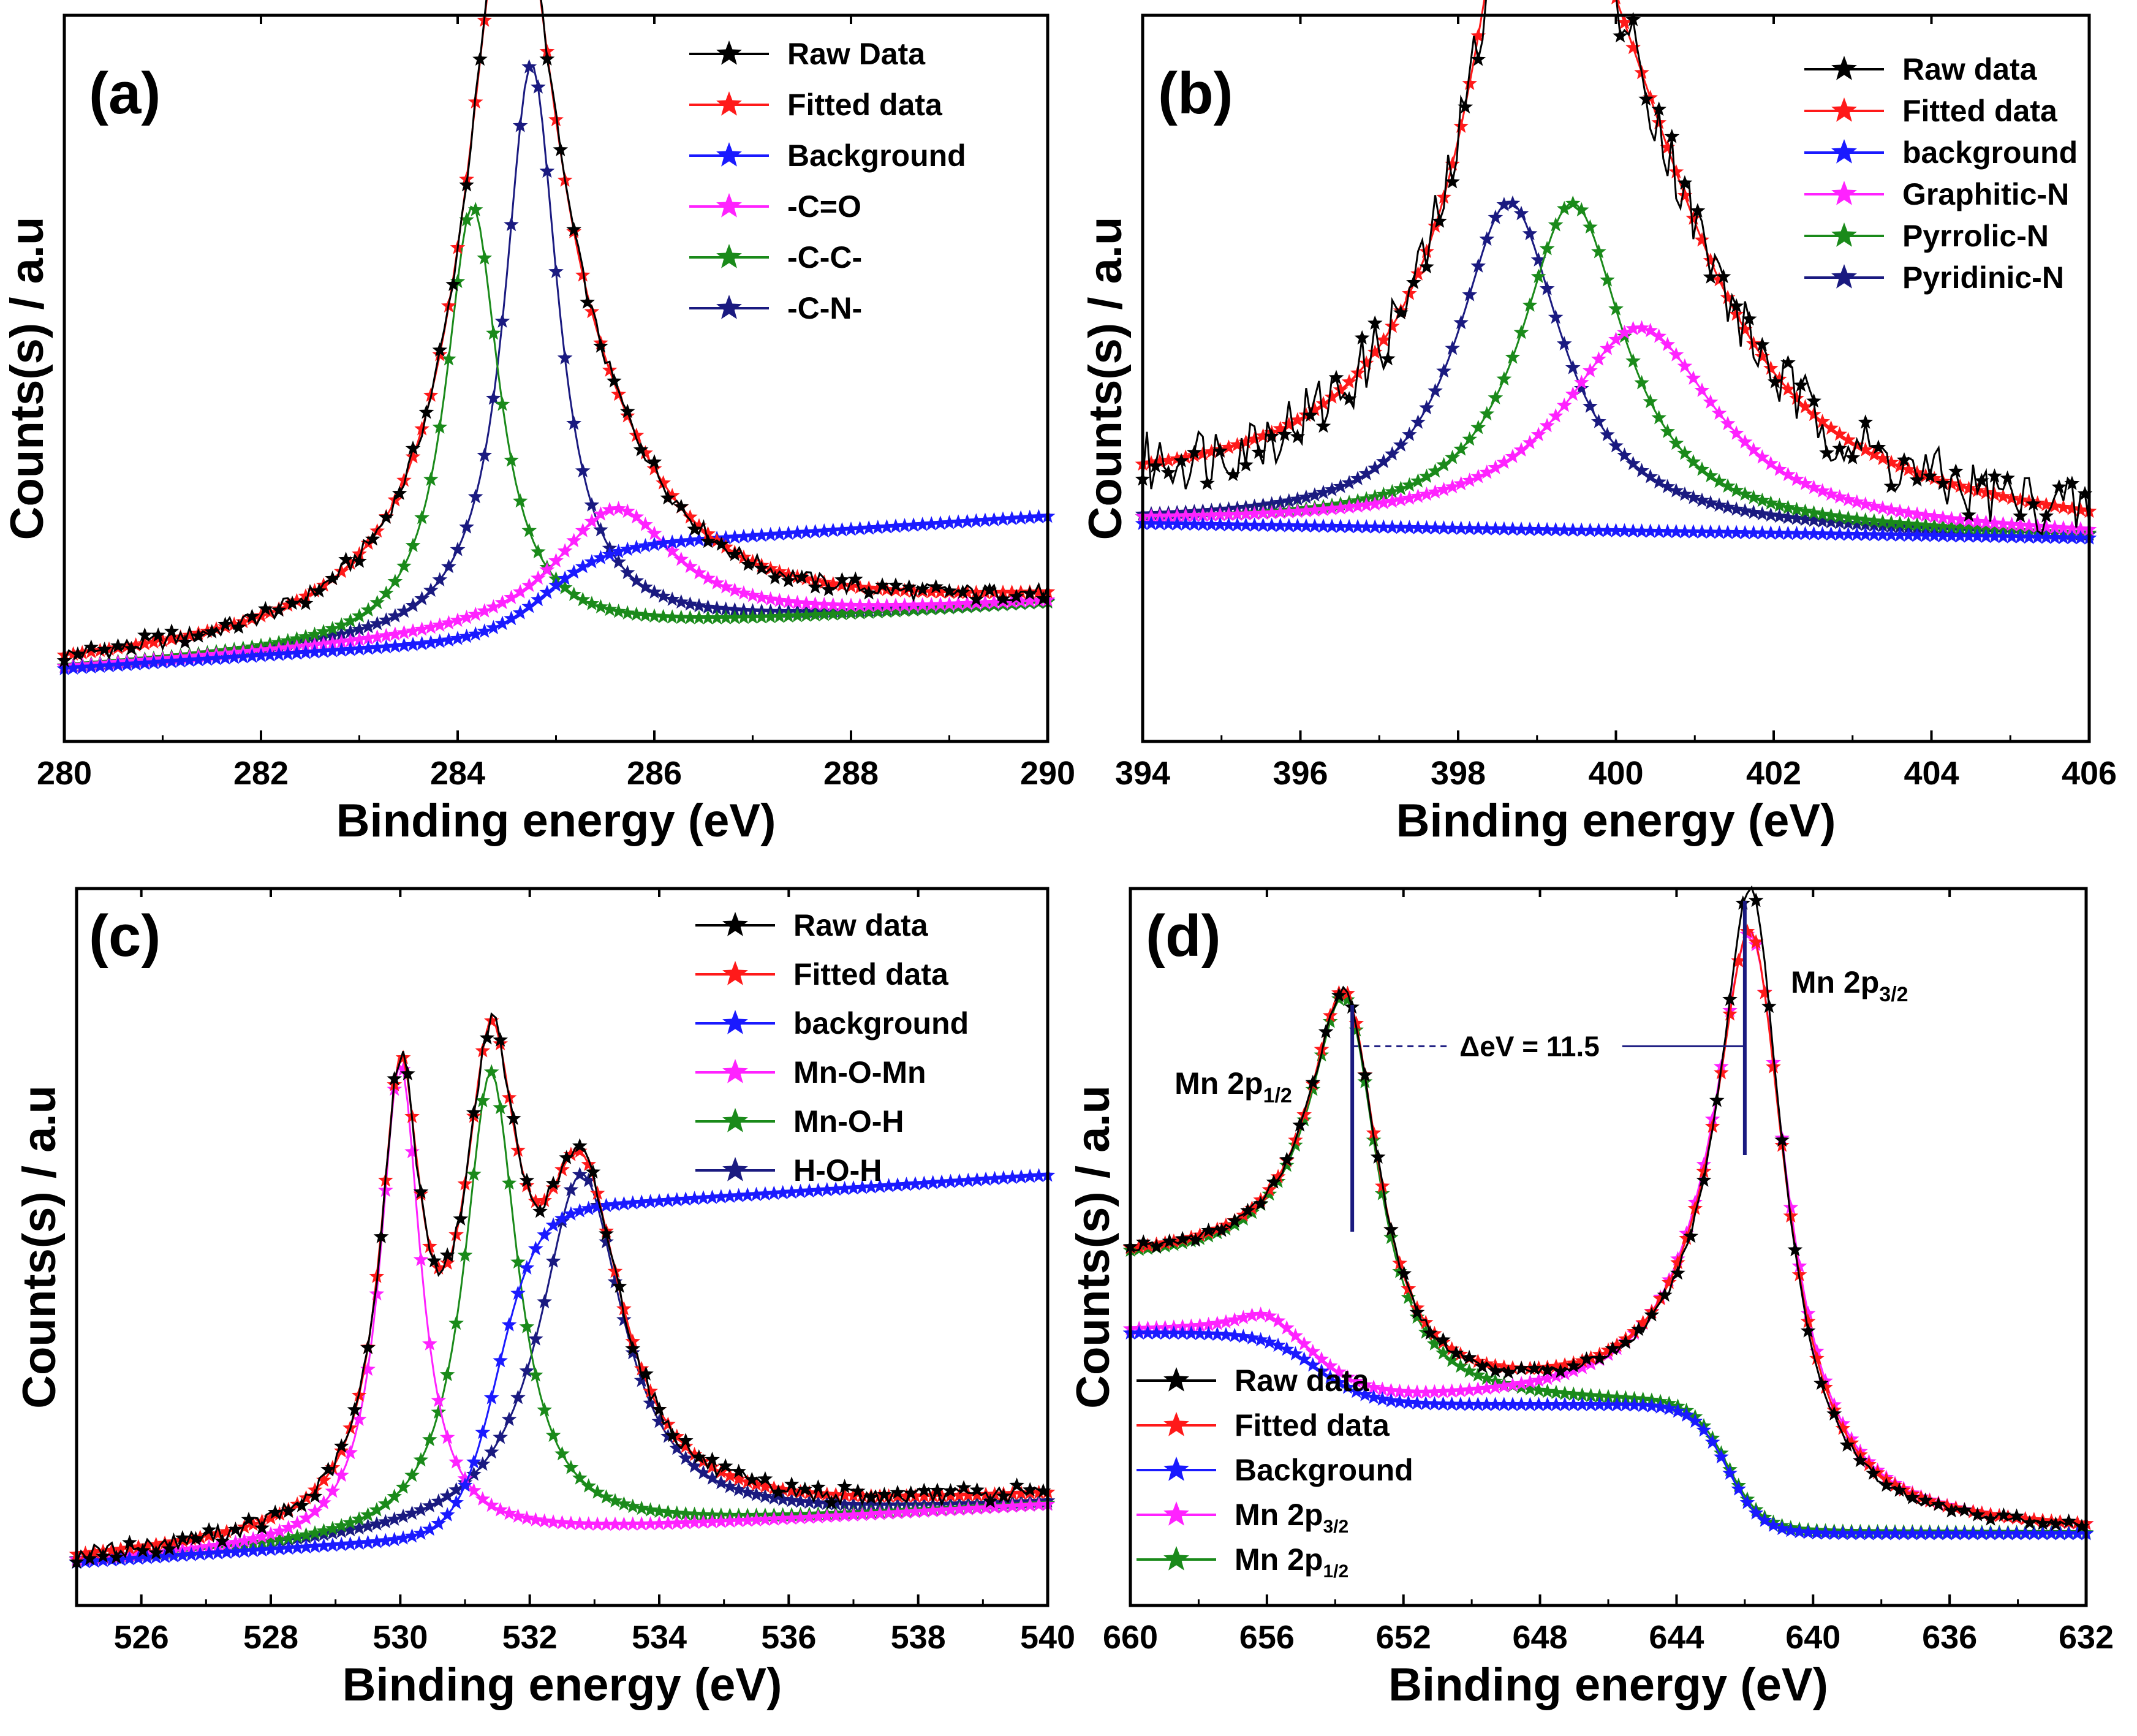 The height and width of the screenshot is (1736, 2137). What do you see at coordinates (1616, 821) in the screenshot?
I see `x-axis-label: Binding energy (eV)` at bounding box center [1616, 821].